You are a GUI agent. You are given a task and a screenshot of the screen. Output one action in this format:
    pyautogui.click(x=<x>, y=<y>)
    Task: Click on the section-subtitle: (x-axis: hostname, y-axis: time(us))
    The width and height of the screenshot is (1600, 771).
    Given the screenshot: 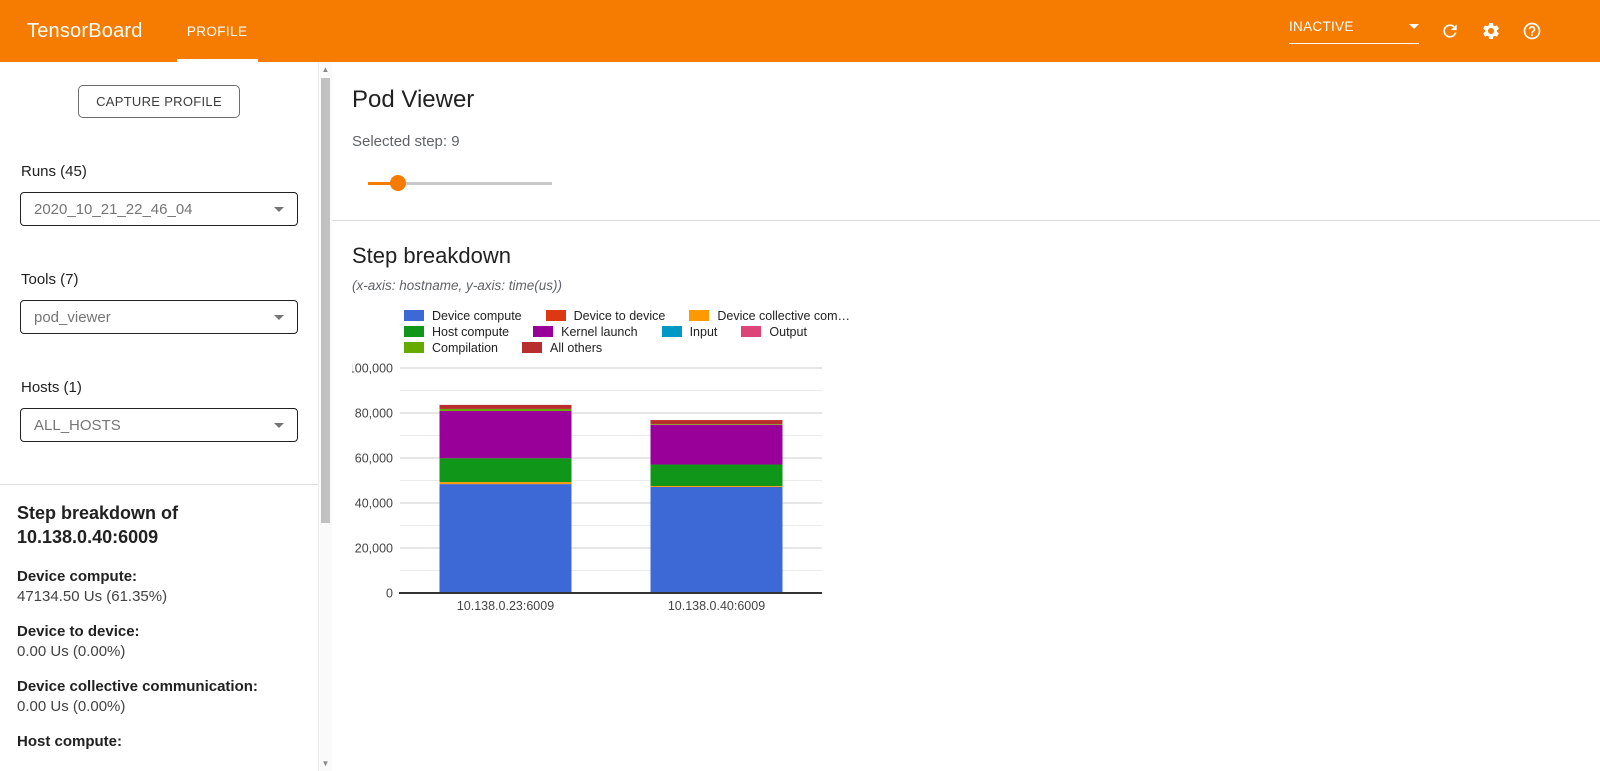 What is the action you would take?
    pyautogui.click(x=457, y=285)
    